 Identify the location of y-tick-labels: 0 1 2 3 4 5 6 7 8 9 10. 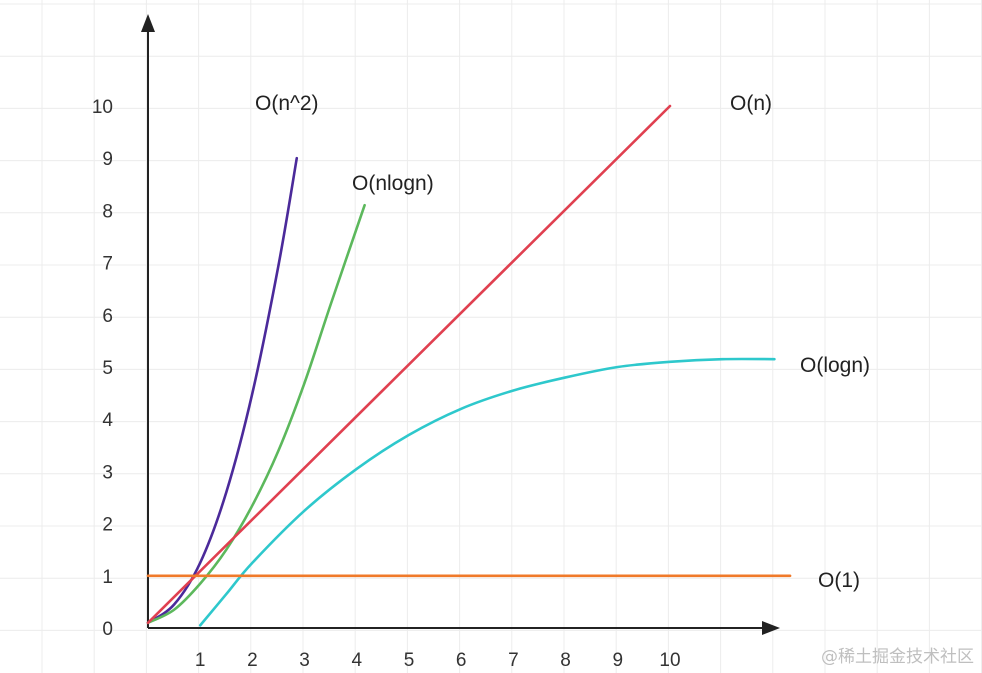
(103, 368).